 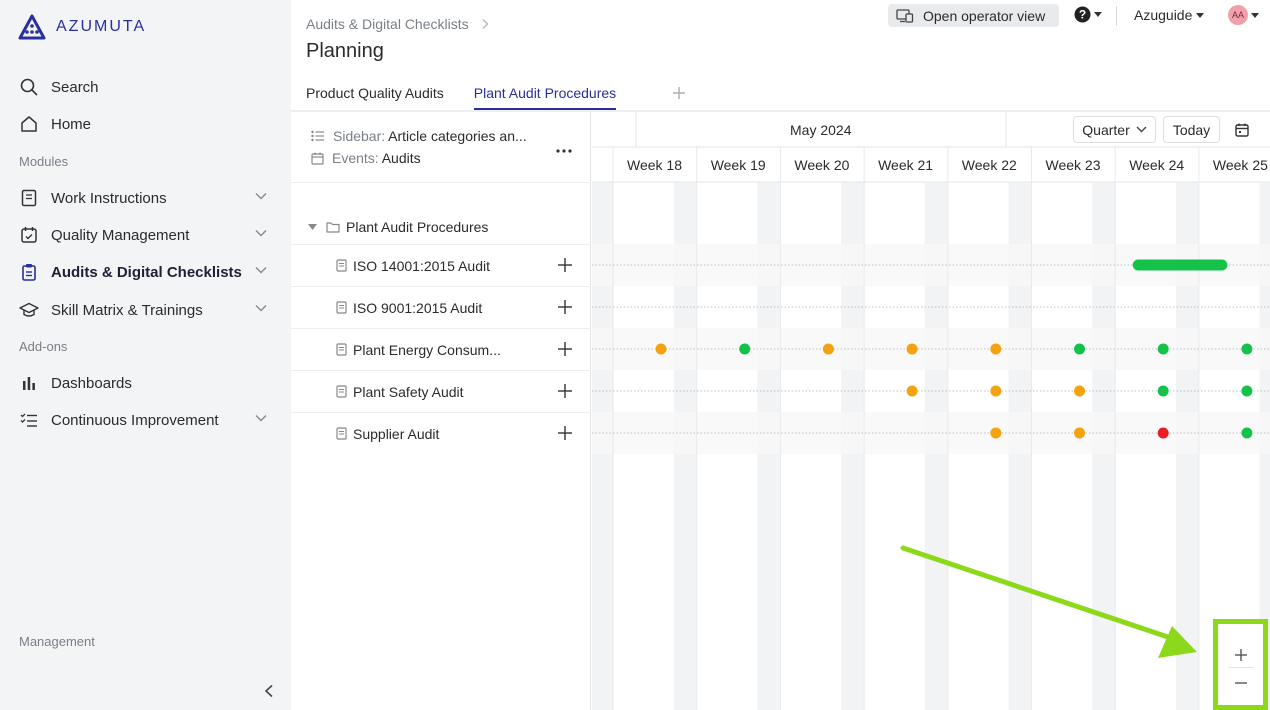 I want to click on bar-chart-icon, so click(x=29, y=383).